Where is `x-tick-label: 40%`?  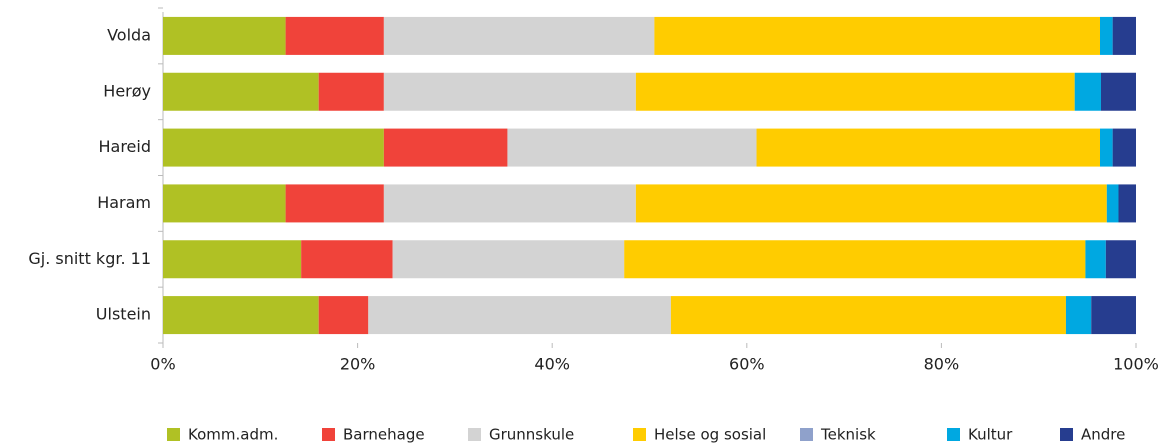
x-tick-label: 40% is located at coordinates (552, 364).